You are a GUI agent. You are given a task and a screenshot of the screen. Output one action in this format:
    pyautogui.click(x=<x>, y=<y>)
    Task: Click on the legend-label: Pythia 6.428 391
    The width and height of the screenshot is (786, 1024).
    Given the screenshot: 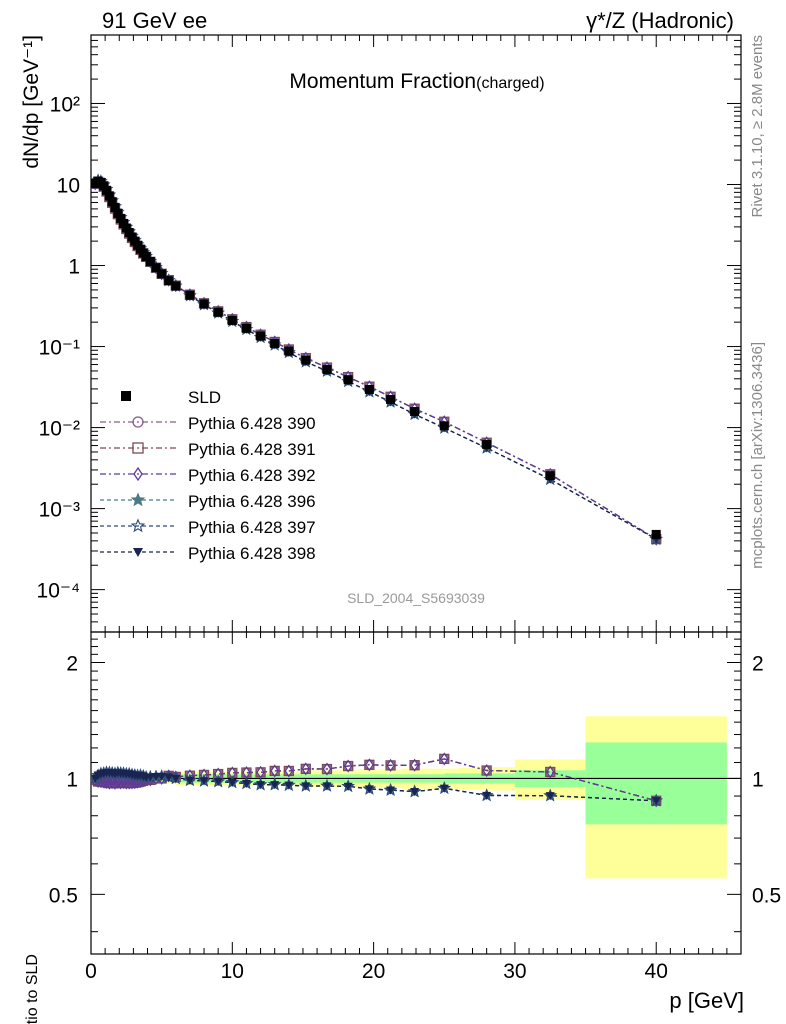 What is the action you would take?
    pyautogui.click(x=252, y=449)
    